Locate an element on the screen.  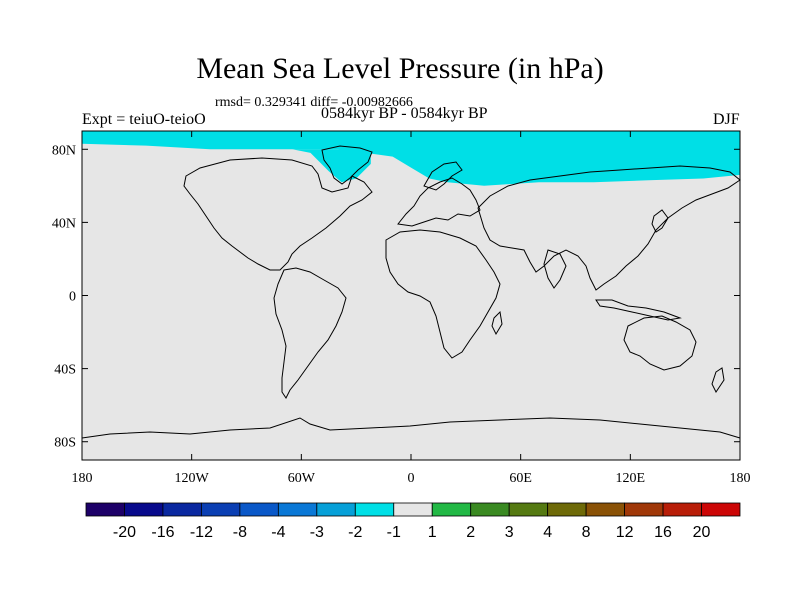
colorbar-label: -20 is located at coordinates (124, 532).